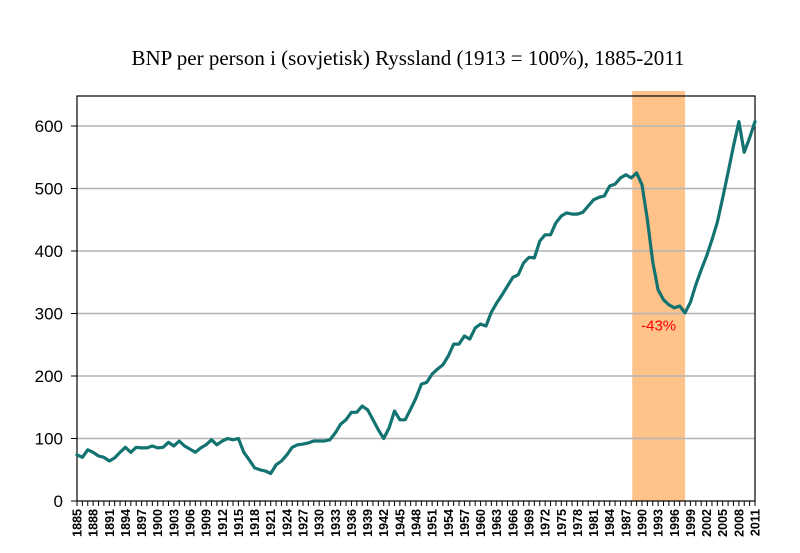 This screenshot has height=553, width=800. Describe the element at coordinates (158, 523) in the screenshot. I see `x-tick-label: 1900` at that location.